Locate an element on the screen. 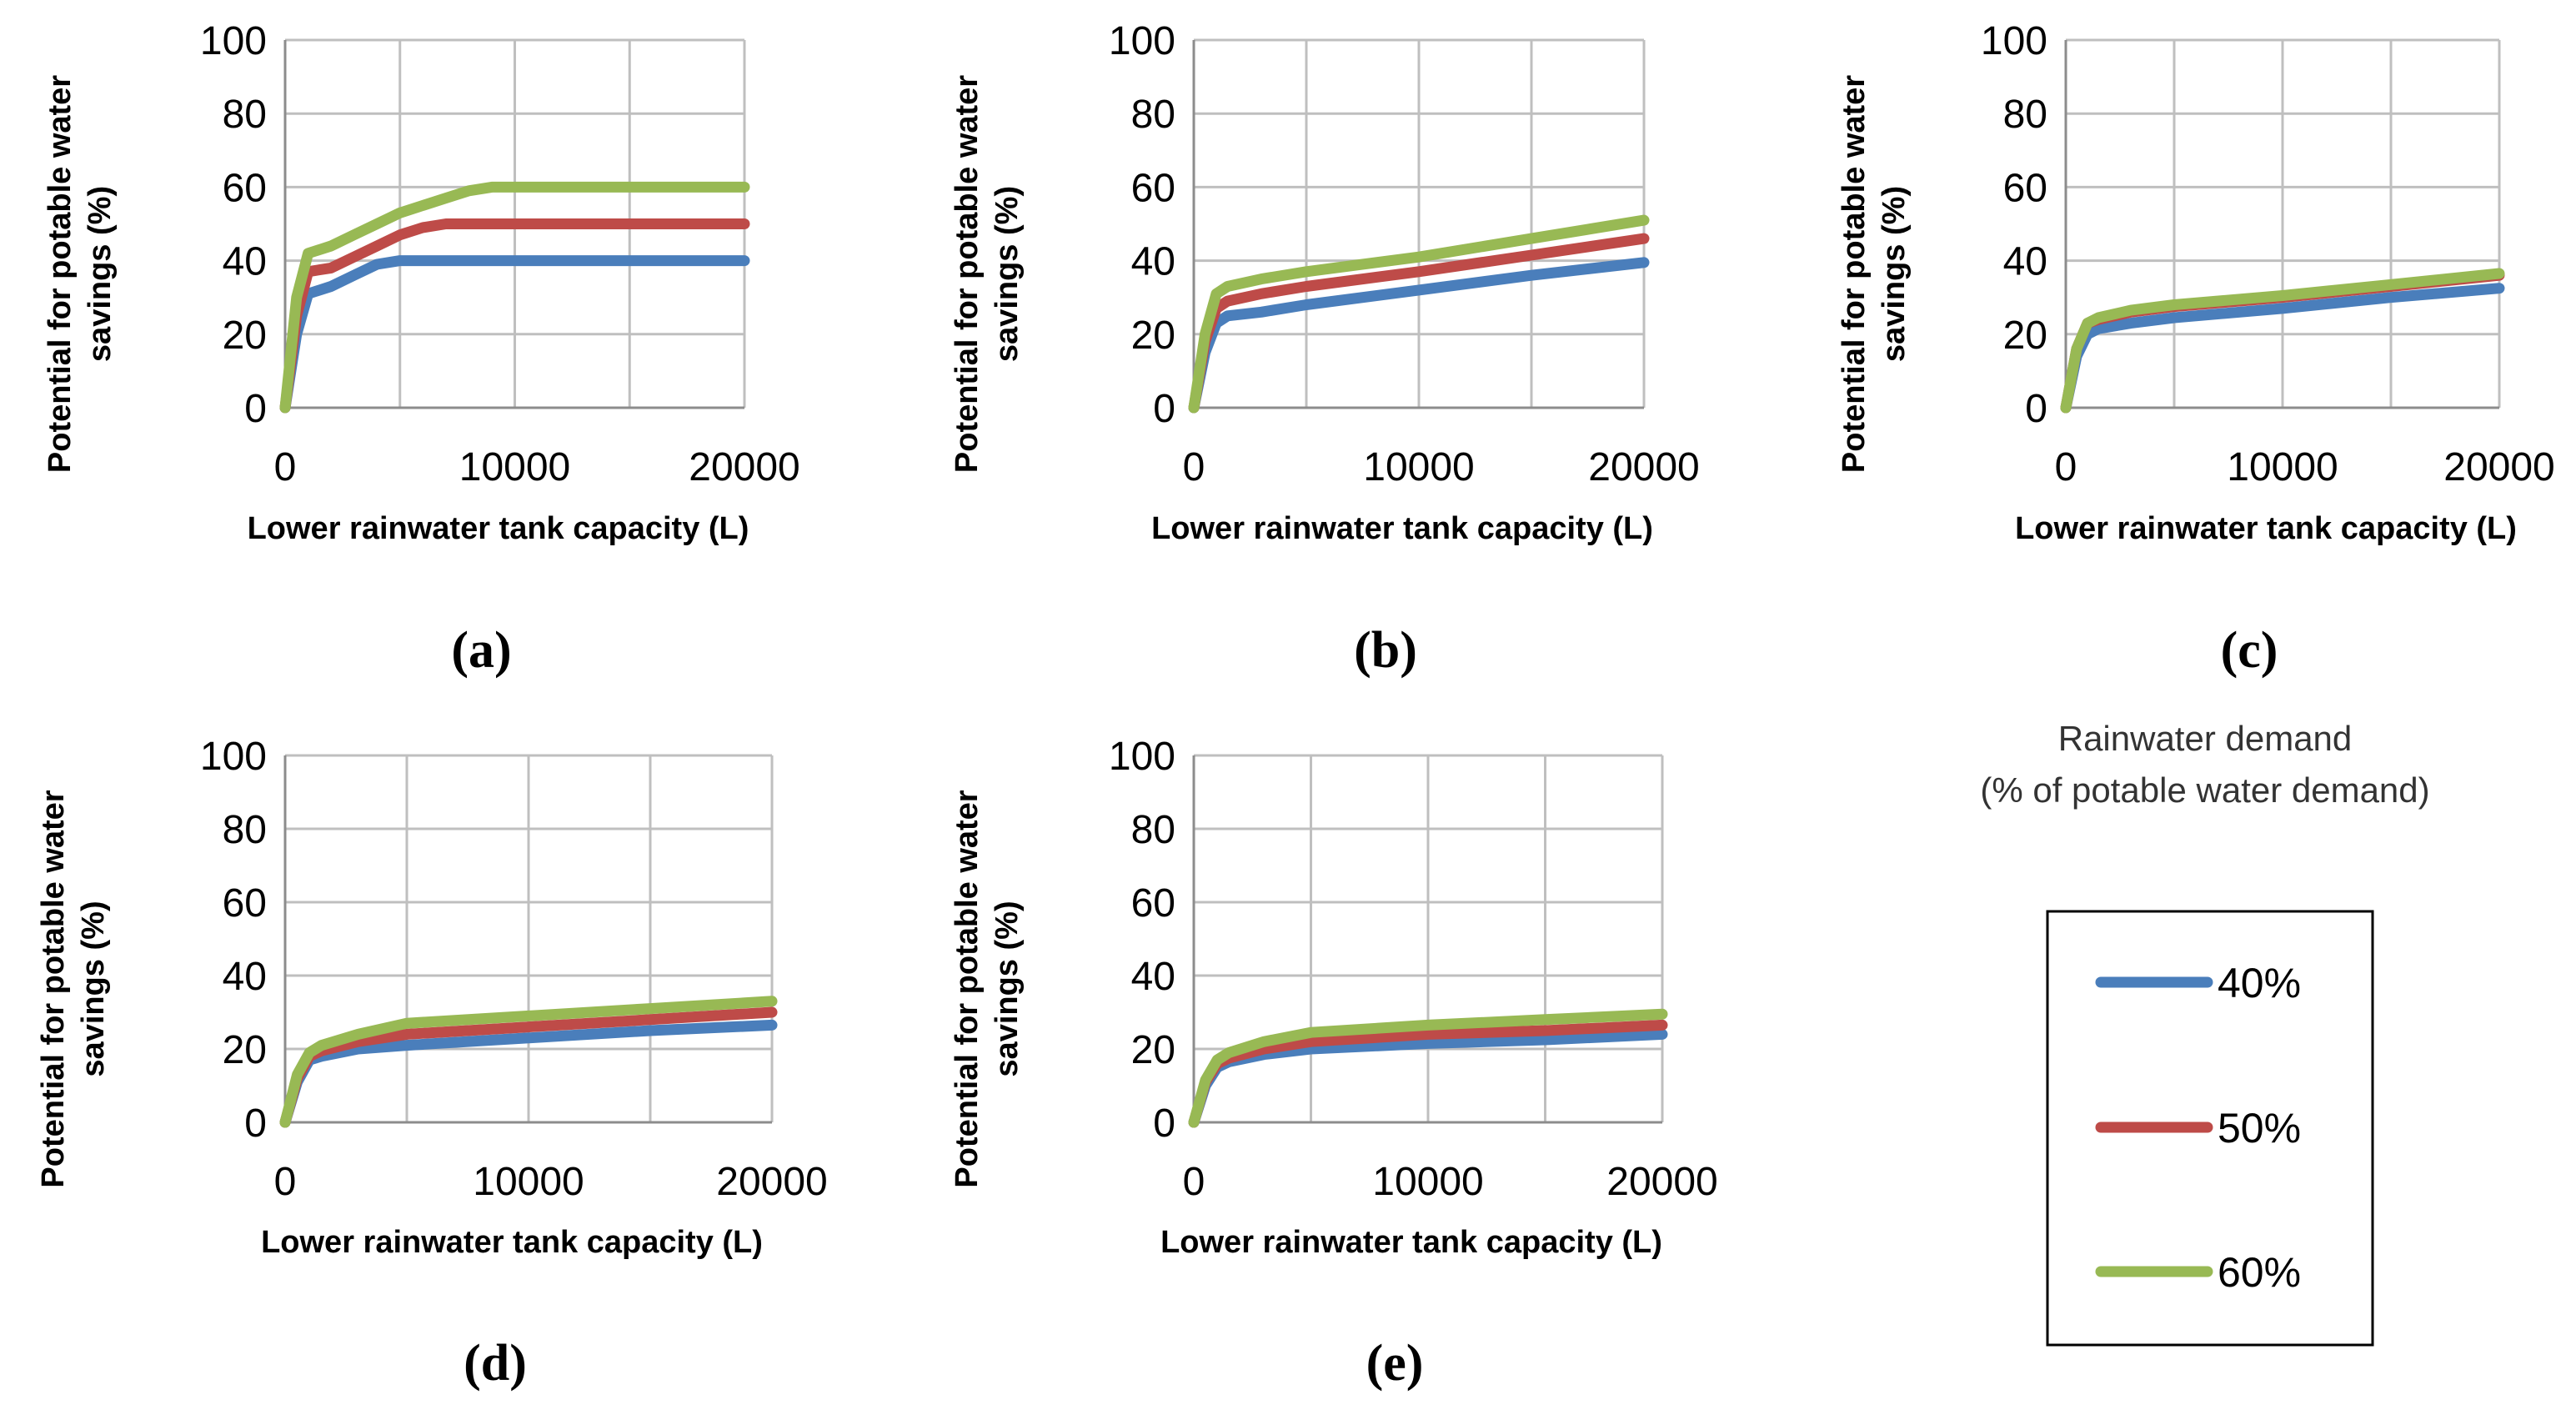  panel-e-label: (e) is located at coordinates (1395, 1363).